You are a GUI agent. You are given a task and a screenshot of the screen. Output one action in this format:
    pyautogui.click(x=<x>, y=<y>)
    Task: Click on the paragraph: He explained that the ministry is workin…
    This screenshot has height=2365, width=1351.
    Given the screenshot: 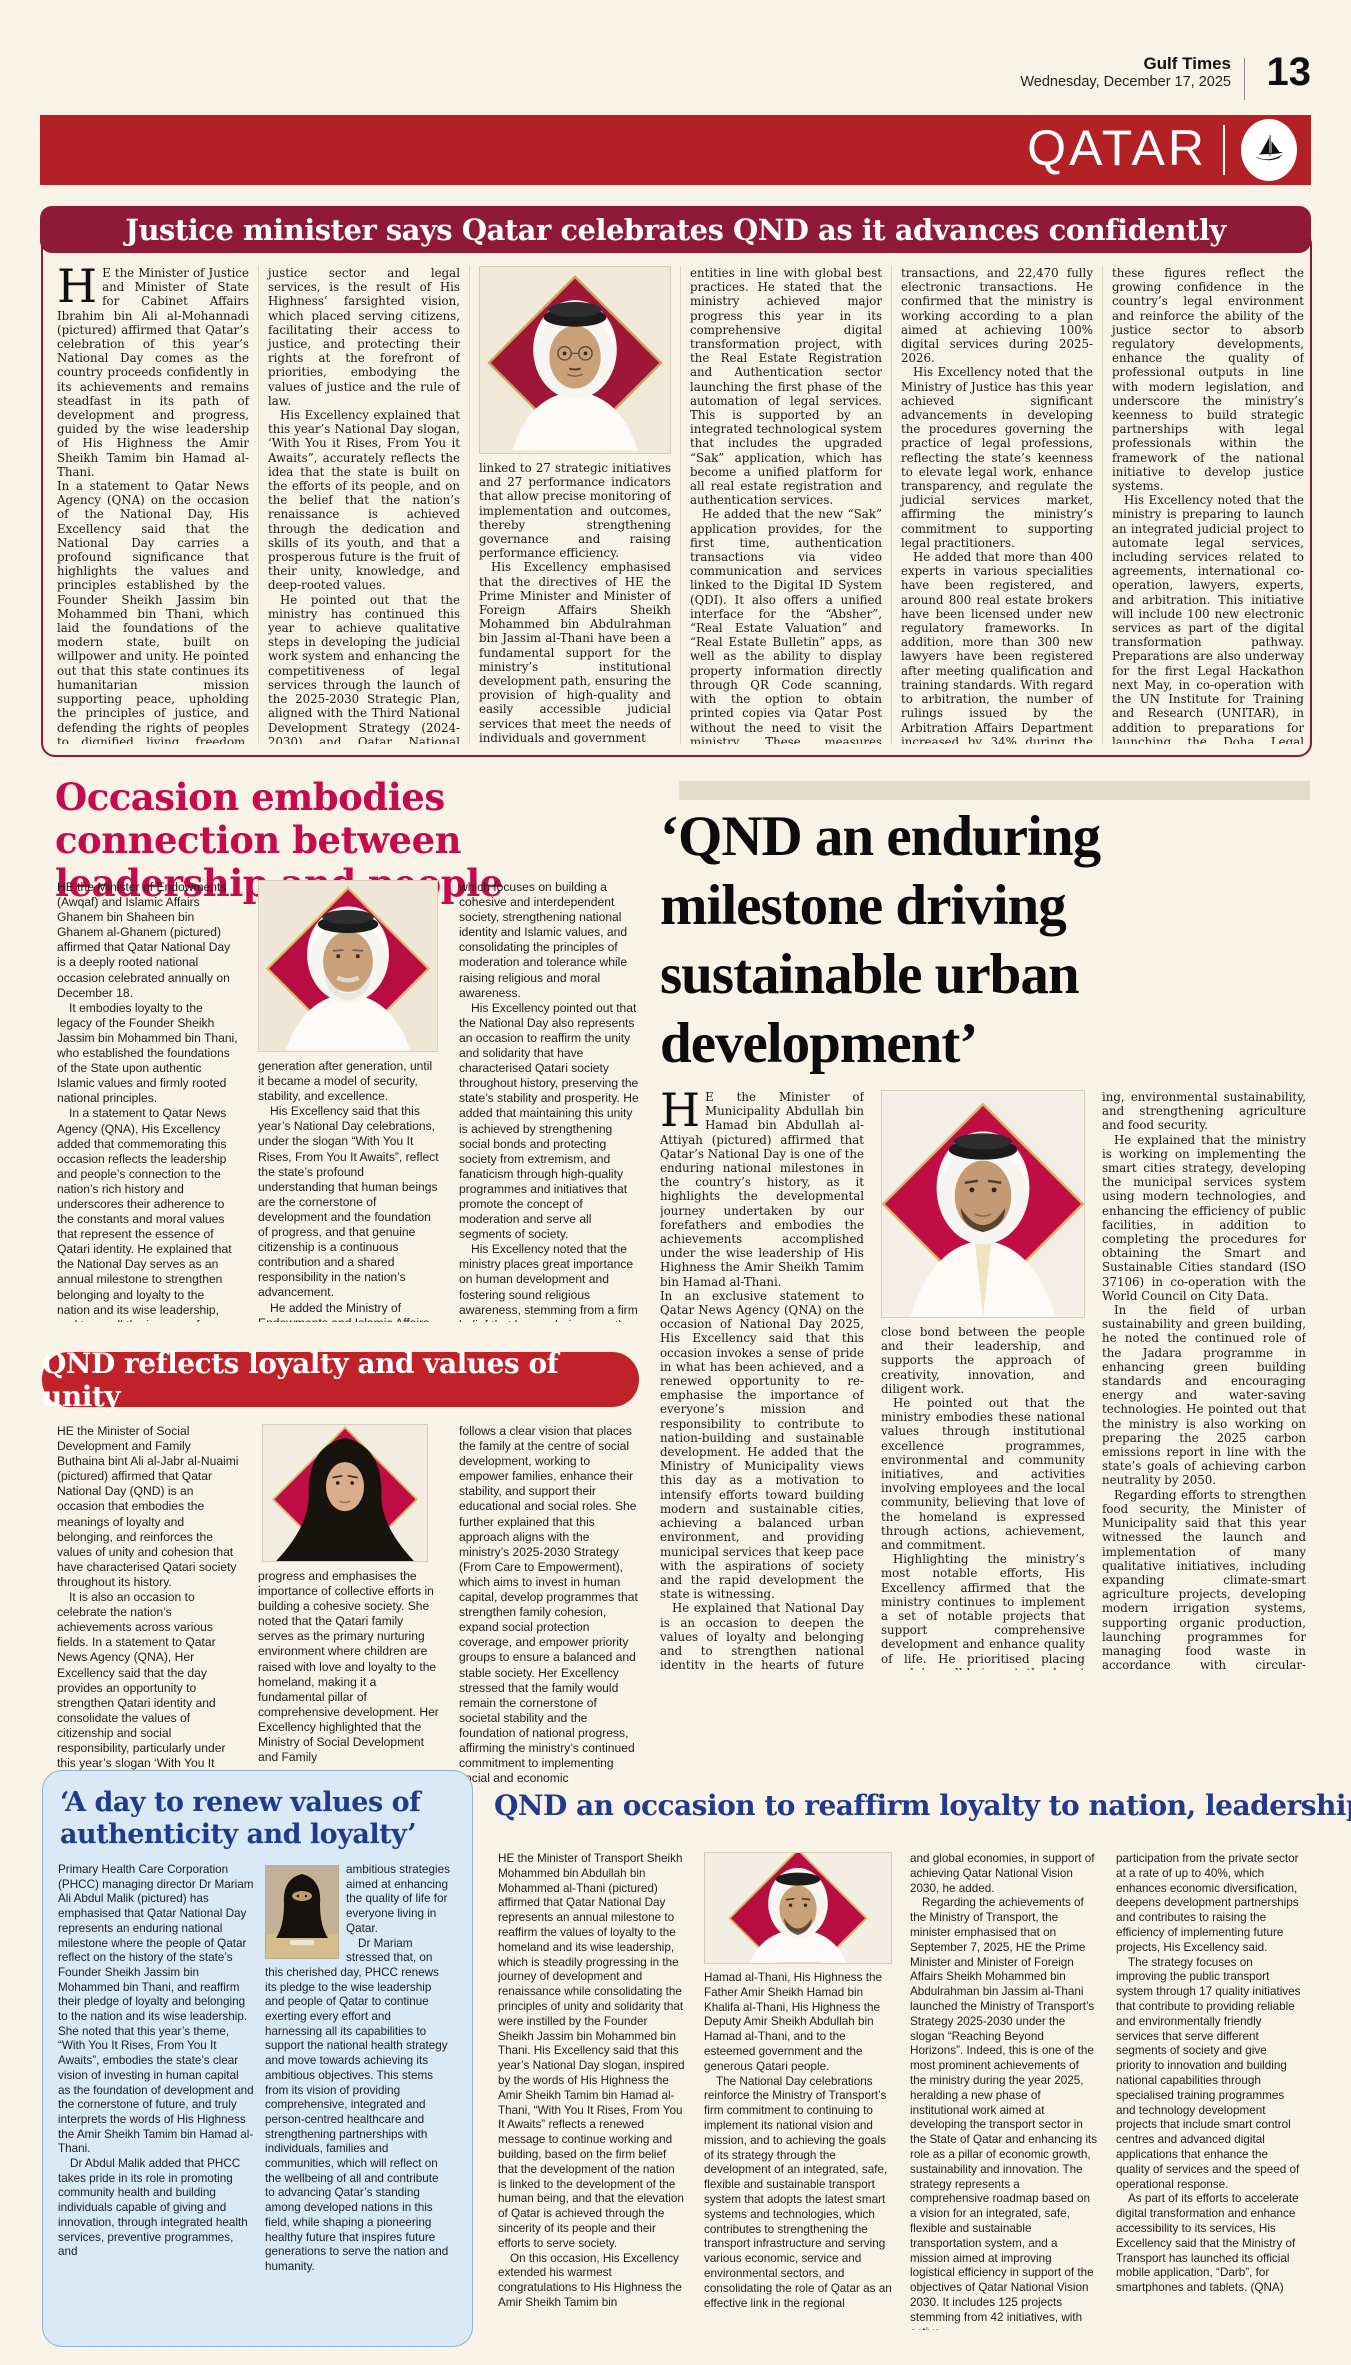 What is the action you would take?
    pyautogui.click(x=1204, y=1217)
    